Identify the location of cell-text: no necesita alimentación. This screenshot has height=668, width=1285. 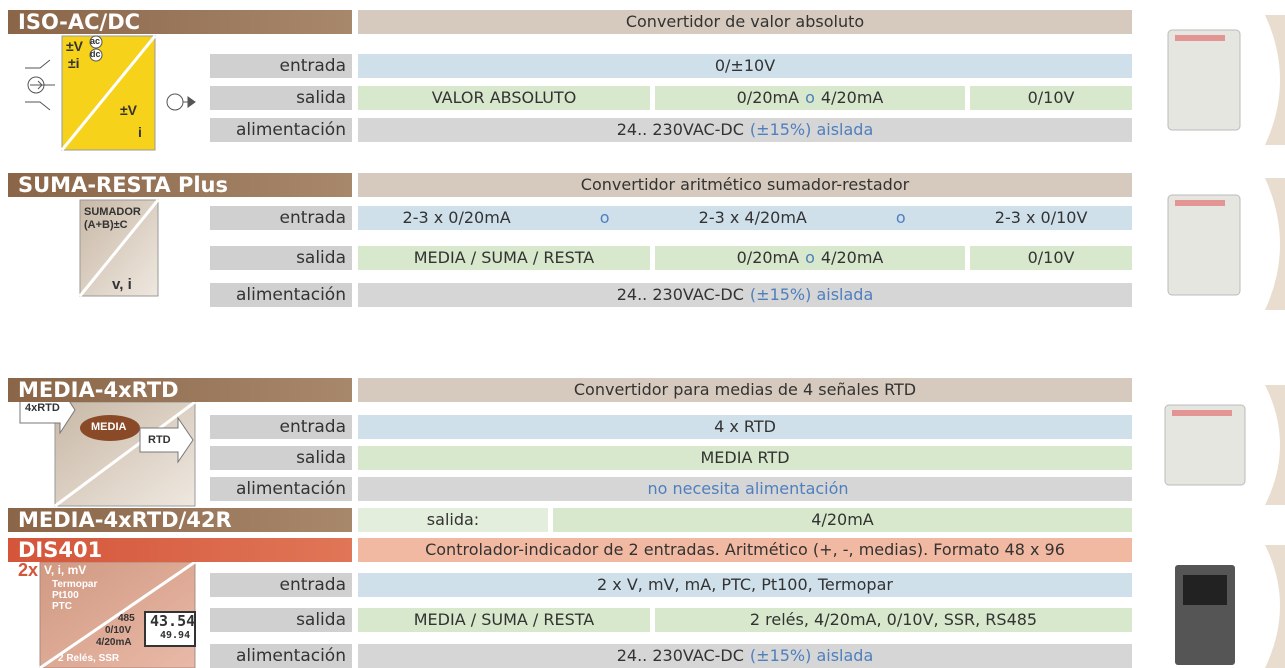
(748, 488).